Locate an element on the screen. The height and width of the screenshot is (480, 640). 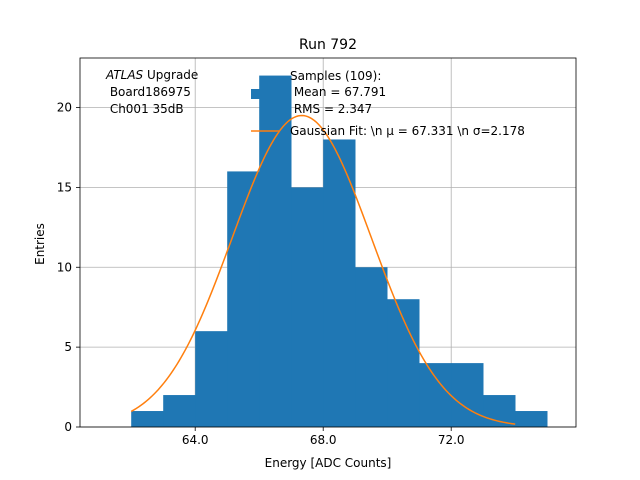
y-tick-label: 5 is located at coordinates (68, 347).